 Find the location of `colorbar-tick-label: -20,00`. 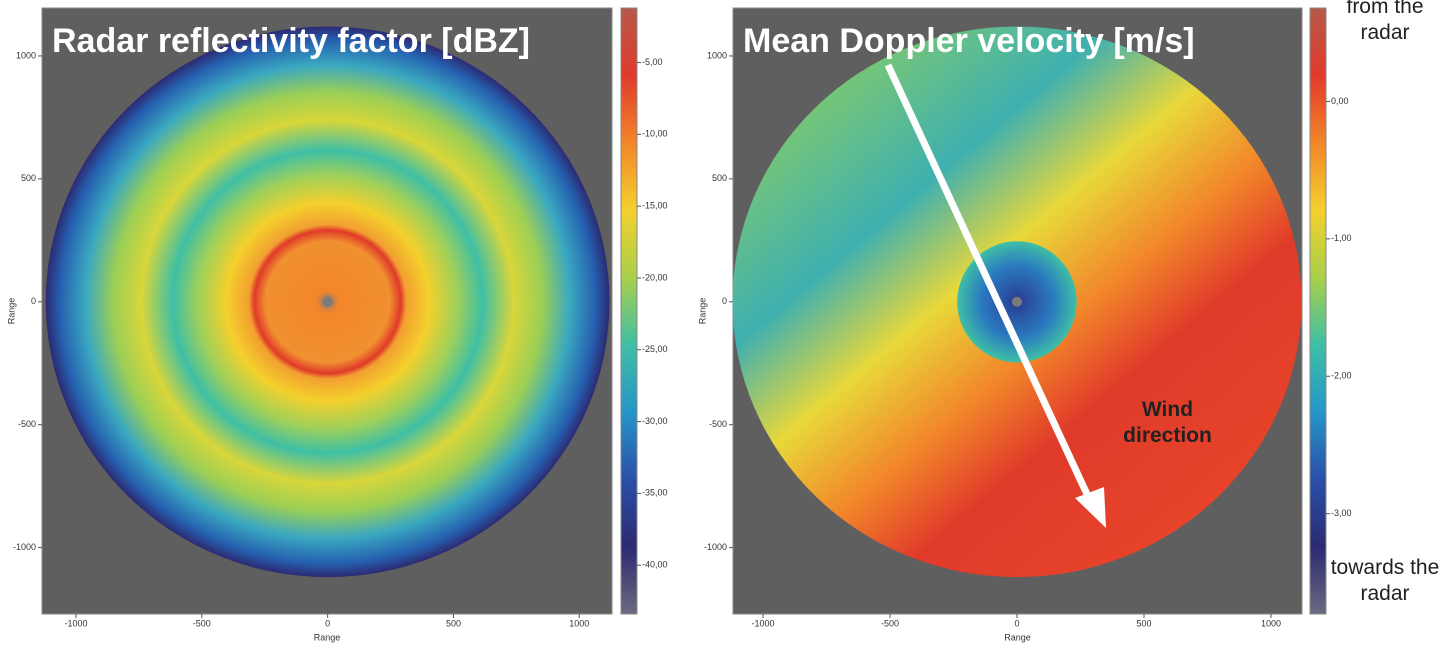

colorbar-tick-label: -20,00 is located at coordinates (655, 277).